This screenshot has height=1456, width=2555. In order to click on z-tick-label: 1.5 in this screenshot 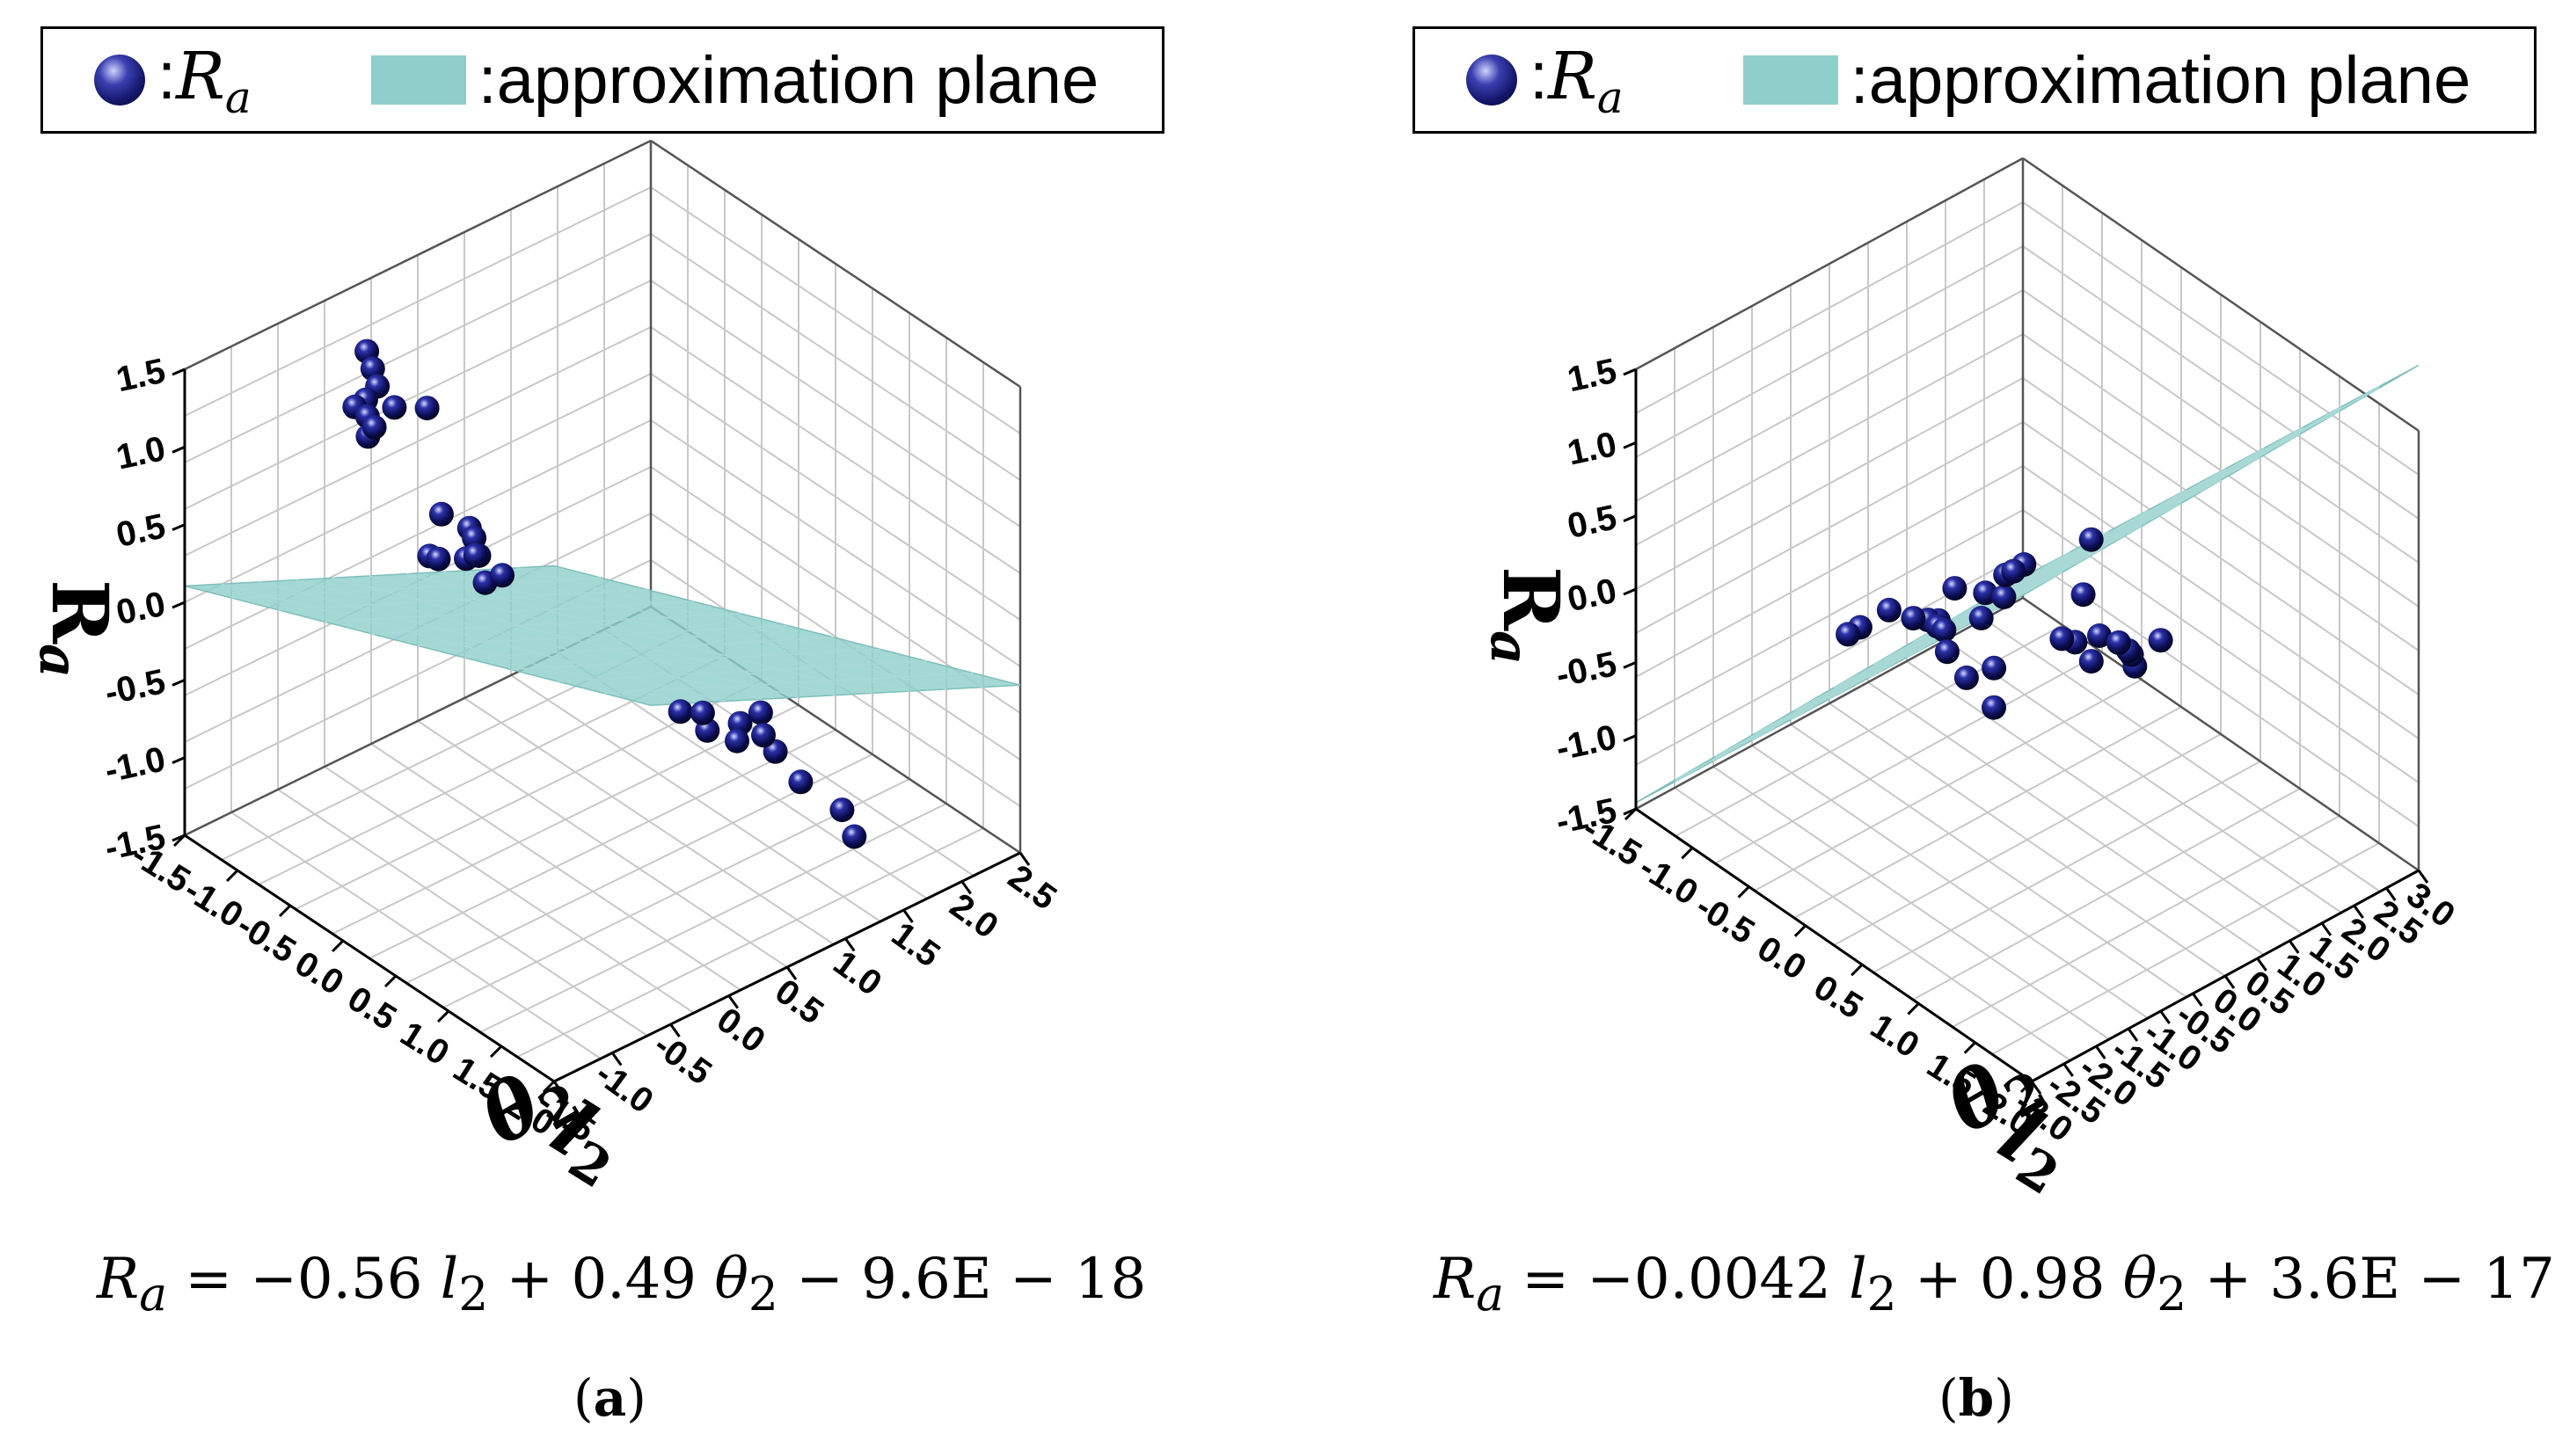, I will do `click(141, 376)`.